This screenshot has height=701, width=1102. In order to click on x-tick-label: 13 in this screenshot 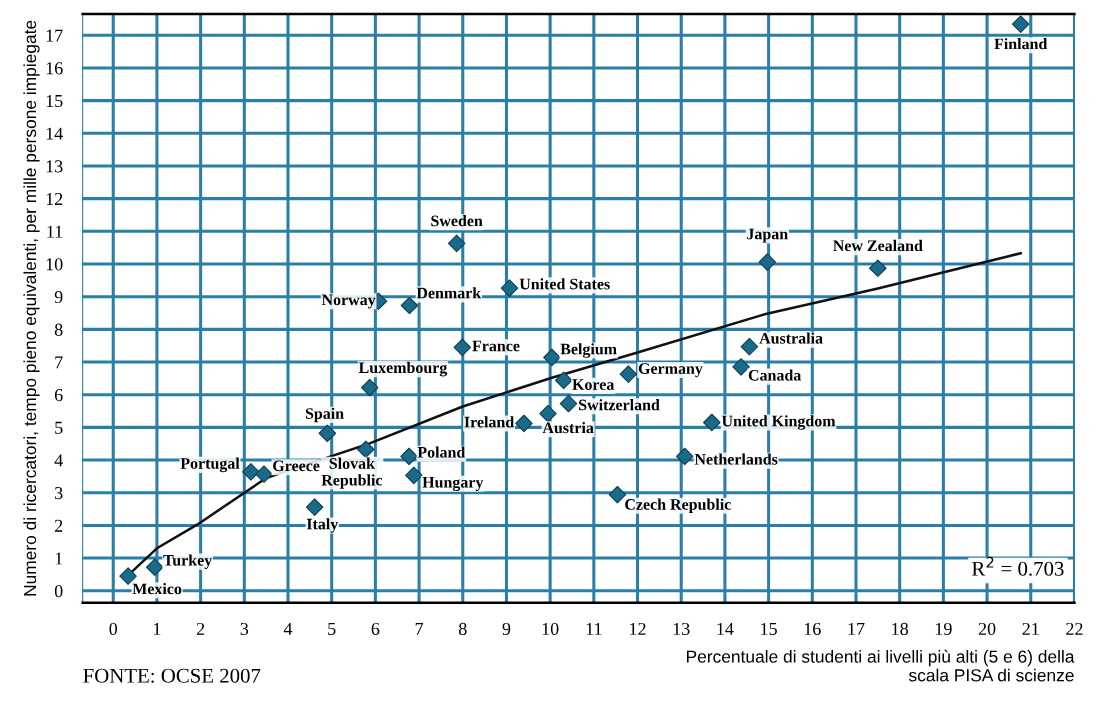, I will do `click(681, 629)`.